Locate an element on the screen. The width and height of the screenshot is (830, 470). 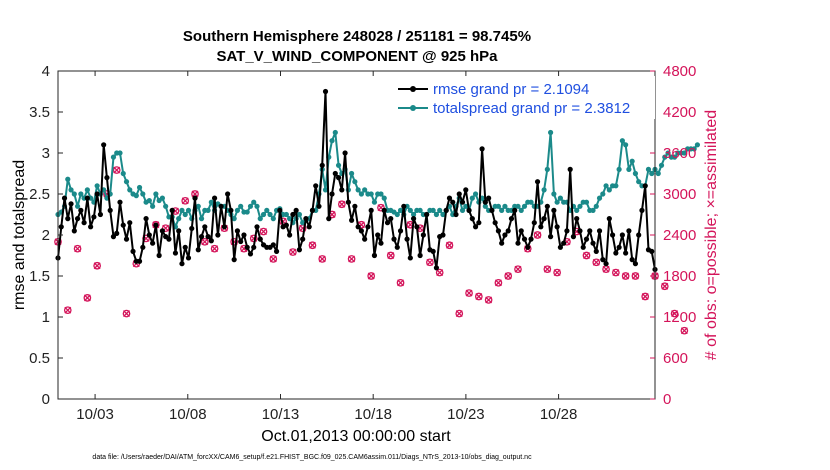
legend-box is located at coordinates (524, 97).